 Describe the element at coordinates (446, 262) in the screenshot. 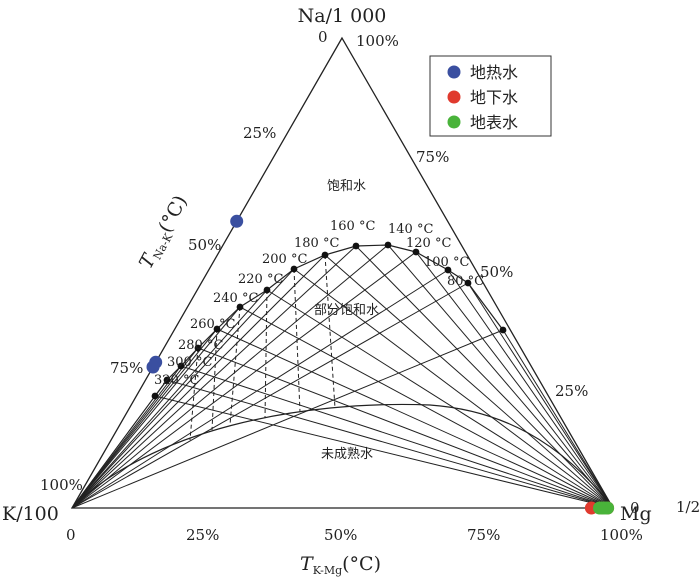

I see `temp-label: 100 °C` at that location.